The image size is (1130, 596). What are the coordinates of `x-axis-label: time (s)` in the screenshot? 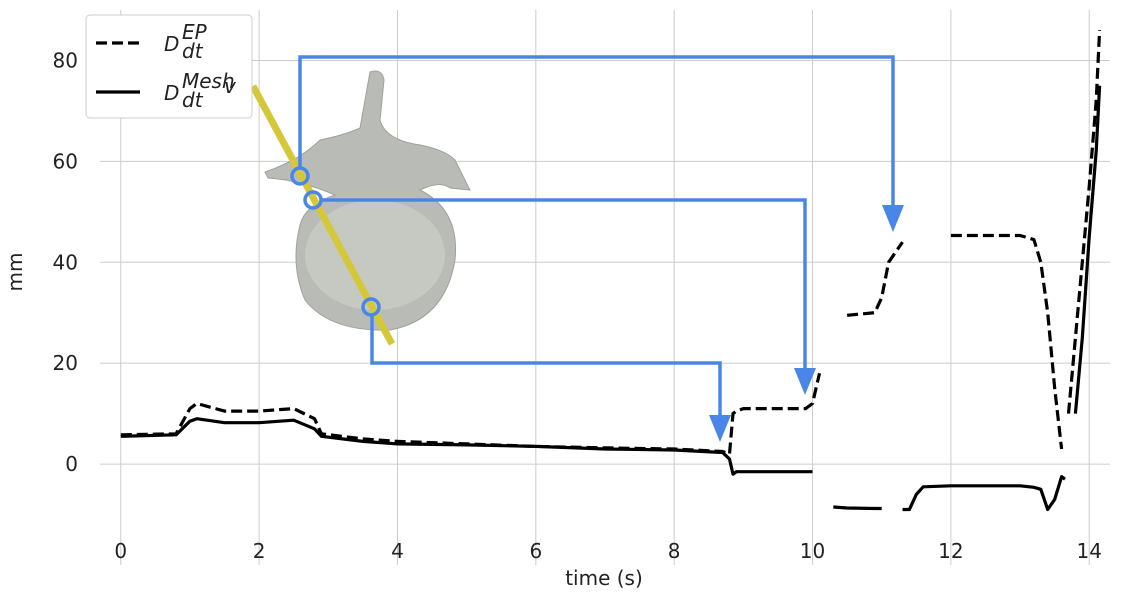 It's located at (604, 578).